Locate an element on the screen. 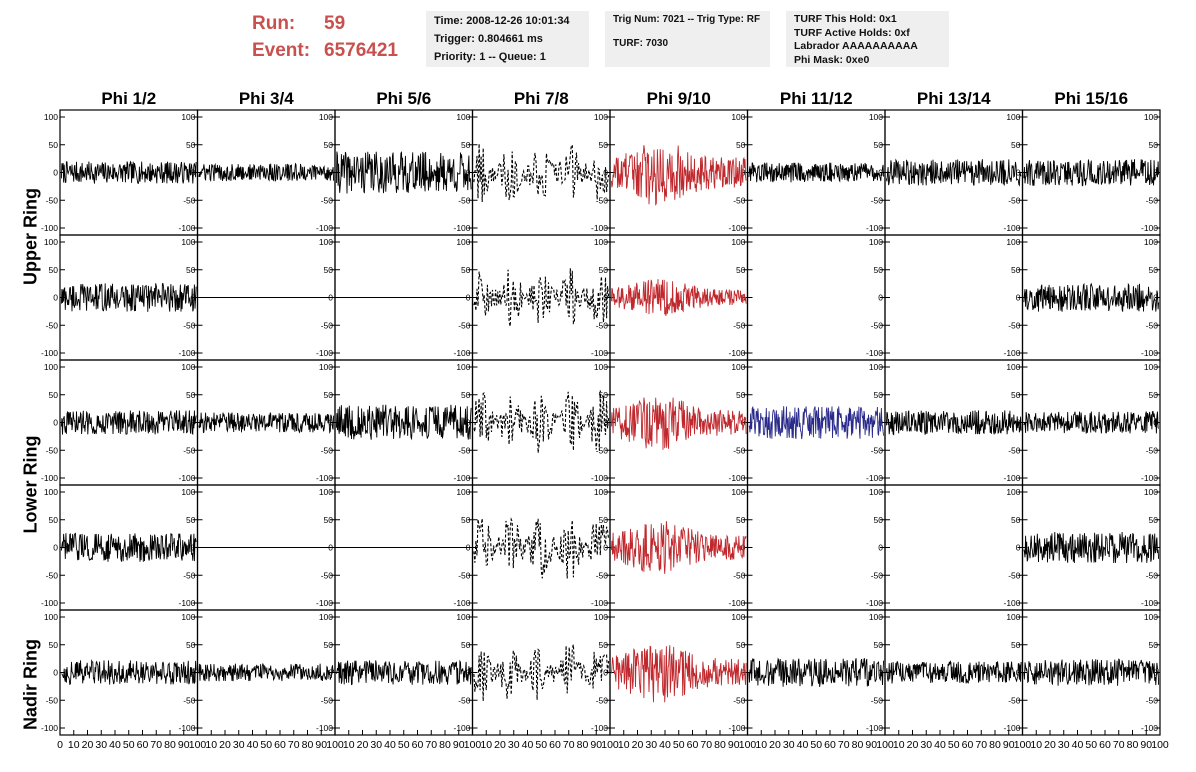 Image resolution: width=1196 pixels, height=772 pixels. column-header-5: Phi 9/10 is located at coordinates (679, 98).